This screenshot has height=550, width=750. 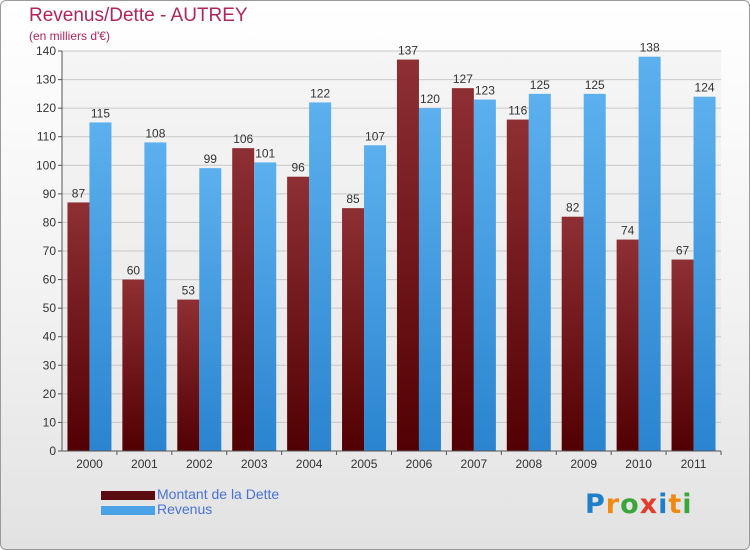 I want to click on y-tick-label-140: 140, so click(x=46, y=51).